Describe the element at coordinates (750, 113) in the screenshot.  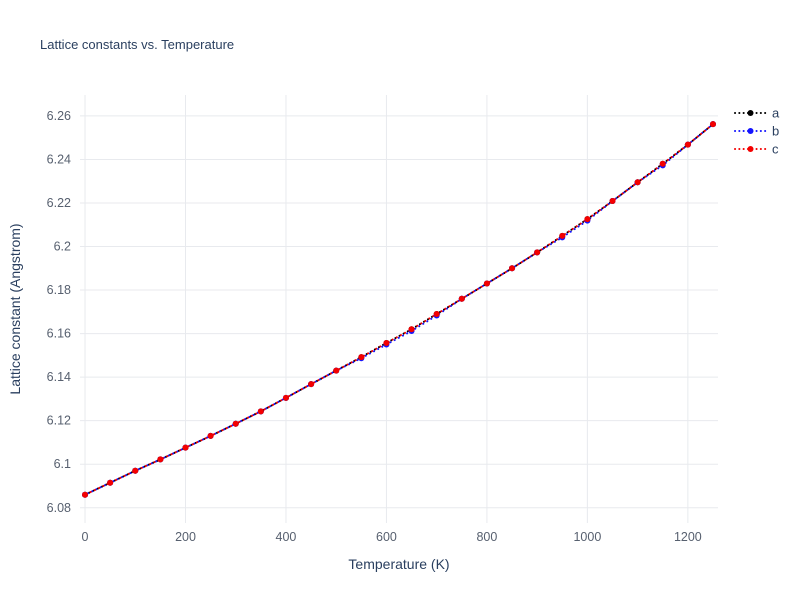
I see `legend-marker-a` at that location.